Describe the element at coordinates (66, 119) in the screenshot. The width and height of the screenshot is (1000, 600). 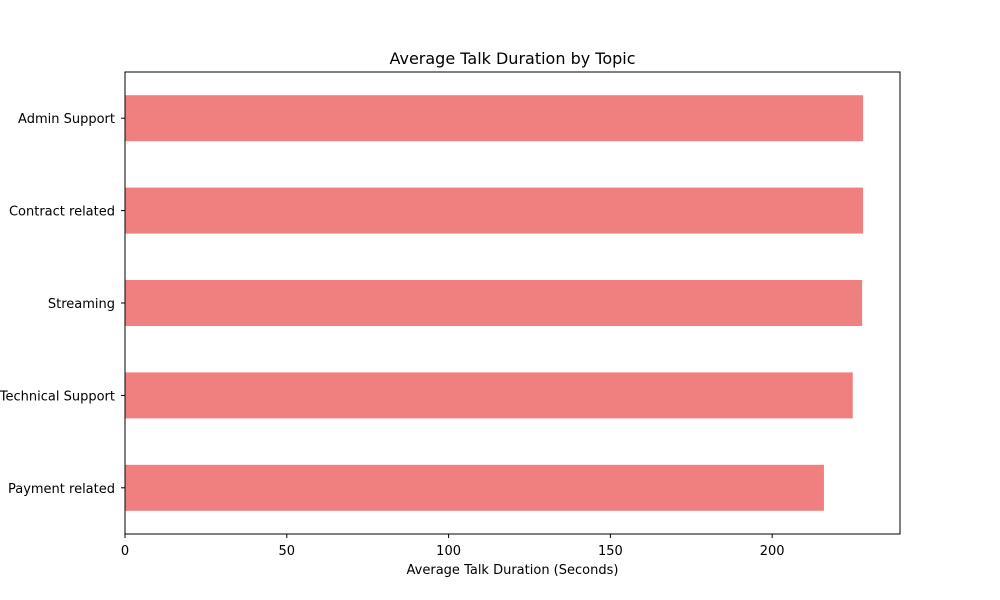
I see `y-tick-label: Admin Support` at that location.